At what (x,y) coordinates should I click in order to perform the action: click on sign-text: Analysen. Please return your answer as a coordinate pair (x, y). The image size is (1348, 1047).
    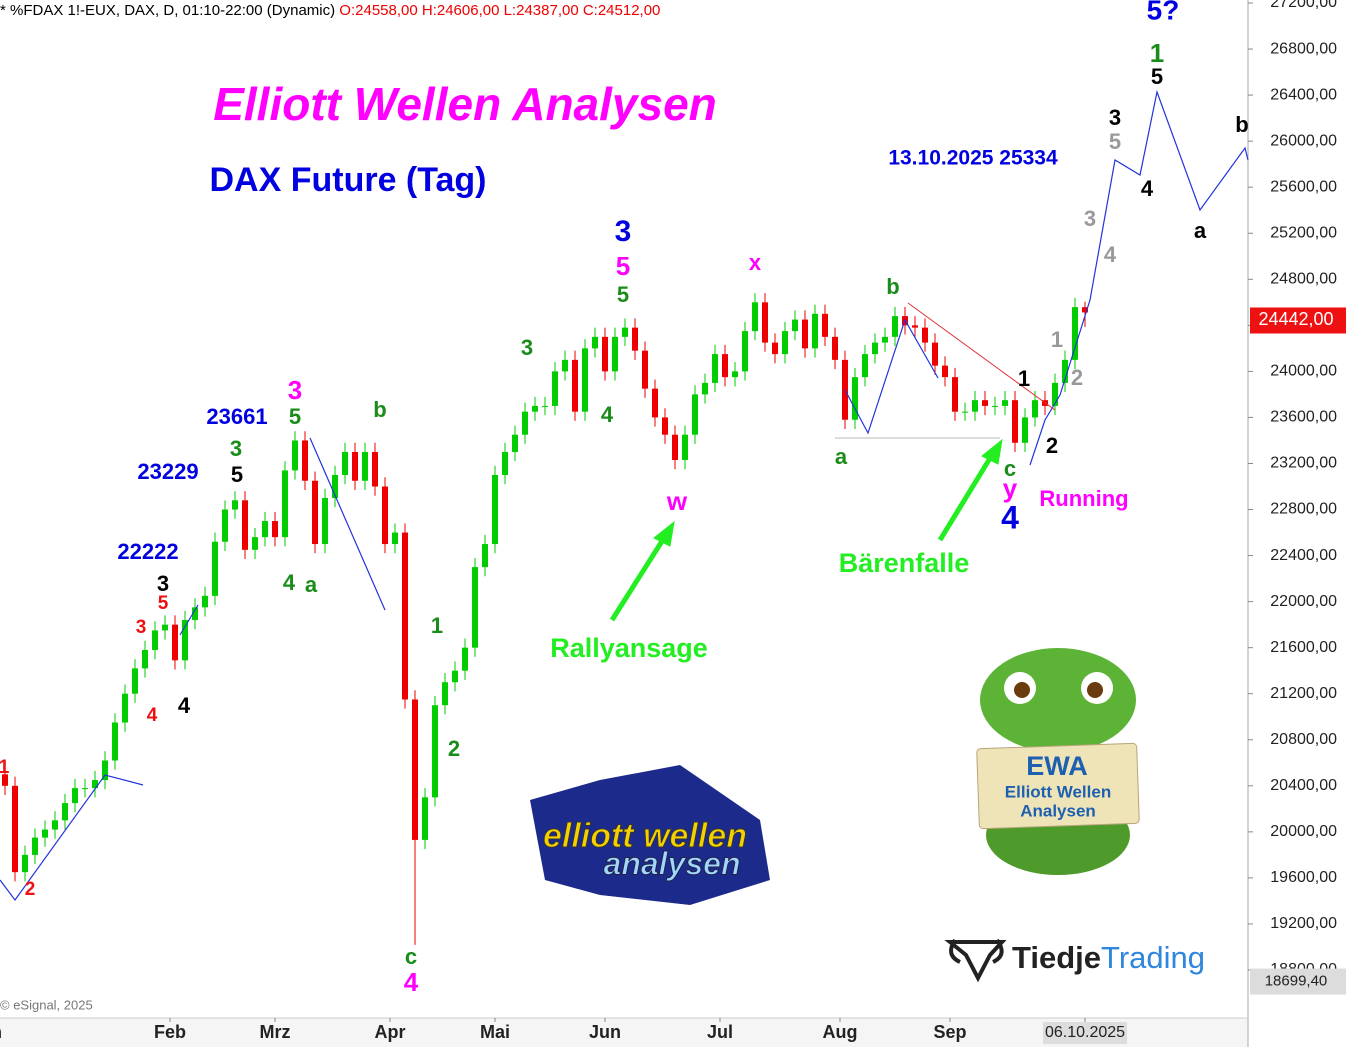
    Looking at the image, I should click on (1058, 810).